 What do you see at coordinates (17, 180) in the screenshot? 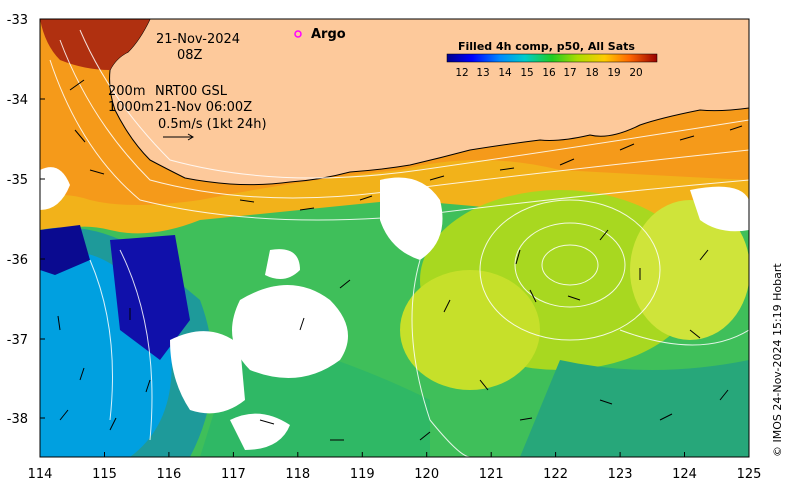
I see `y-tick-label: -35` at bounding box center [17, 180].